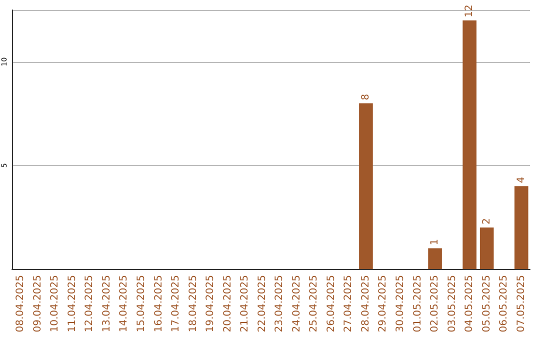 The height and width of the screenshot is (340, 540). I want to click on x-tick-label: 11.04.2025, so click(72, 303).